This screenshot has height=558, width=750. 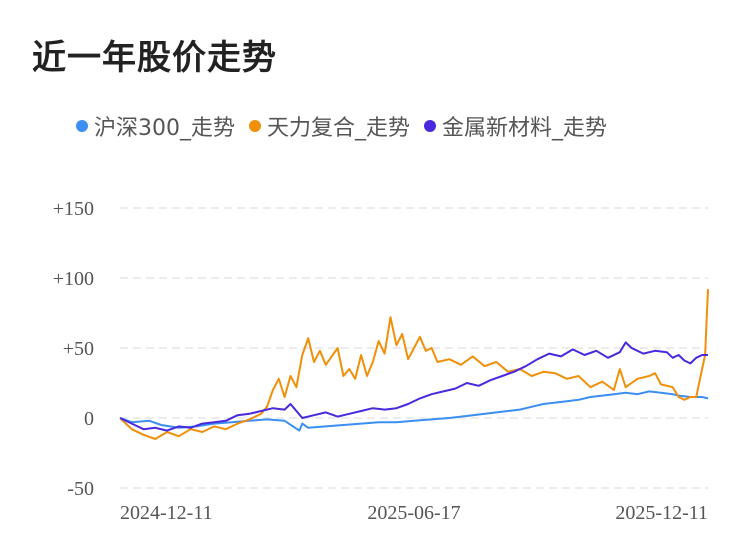 I want to click on y-axis-ticks: +150 +100 +50 0 -50, so click(x=73, y=349).